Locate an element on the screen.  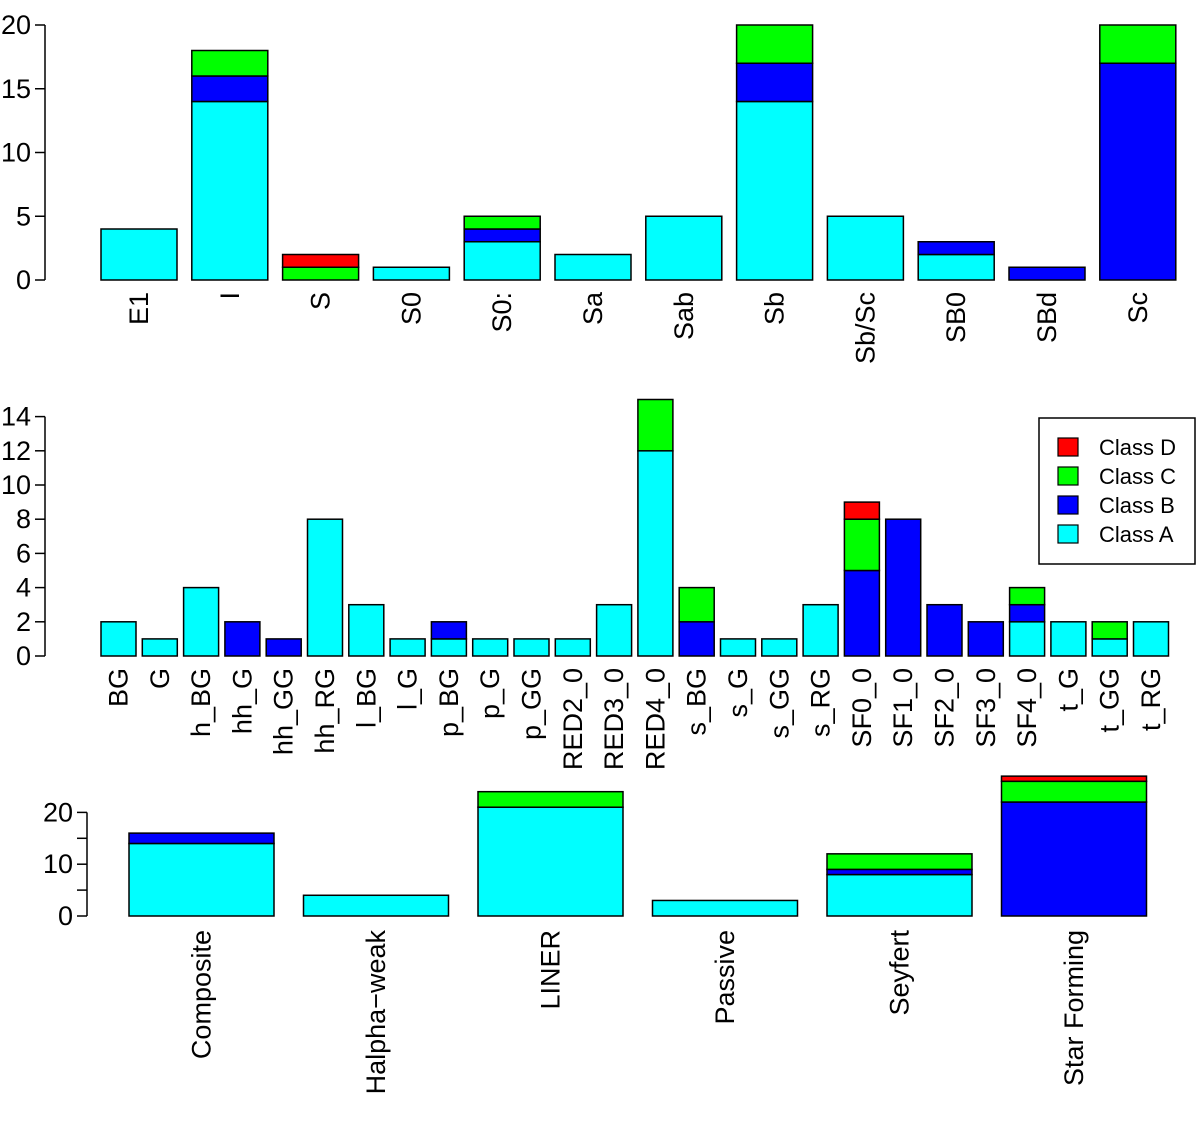
bar-s-bg-class-c is located at coordinates (696, 604).